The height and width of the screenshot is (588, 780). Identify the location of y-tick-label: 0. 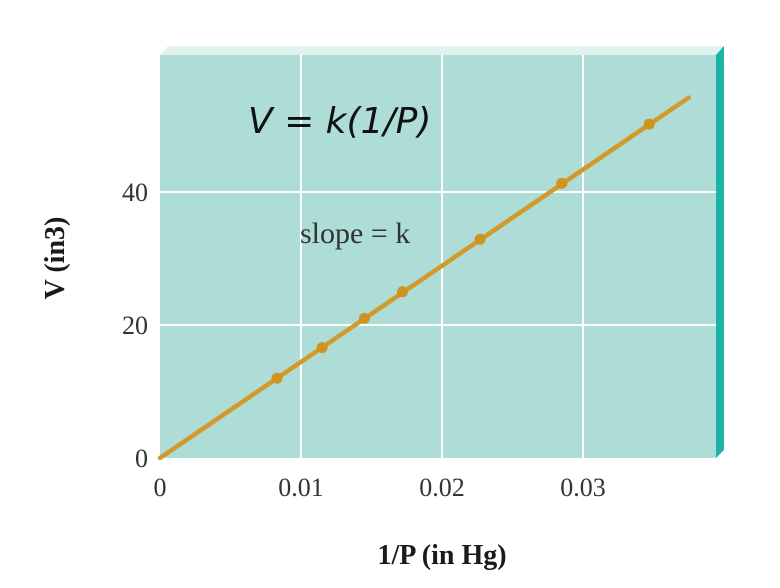
(141, 458).